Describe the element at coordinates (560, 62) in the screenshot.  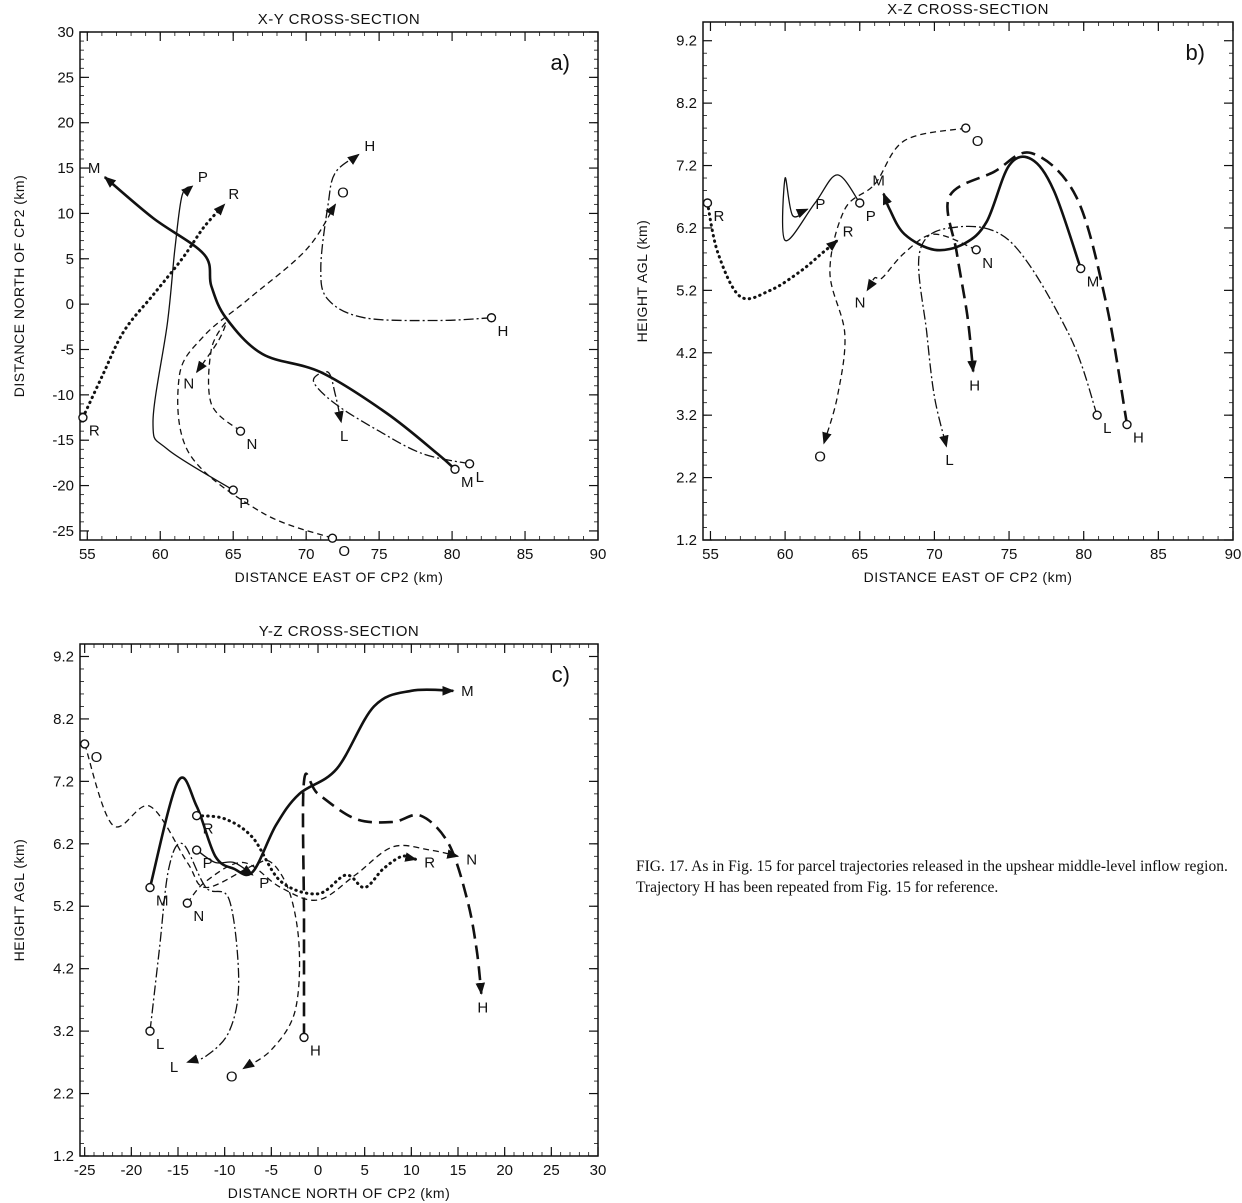
I see `panel-letter: a)` at that location.